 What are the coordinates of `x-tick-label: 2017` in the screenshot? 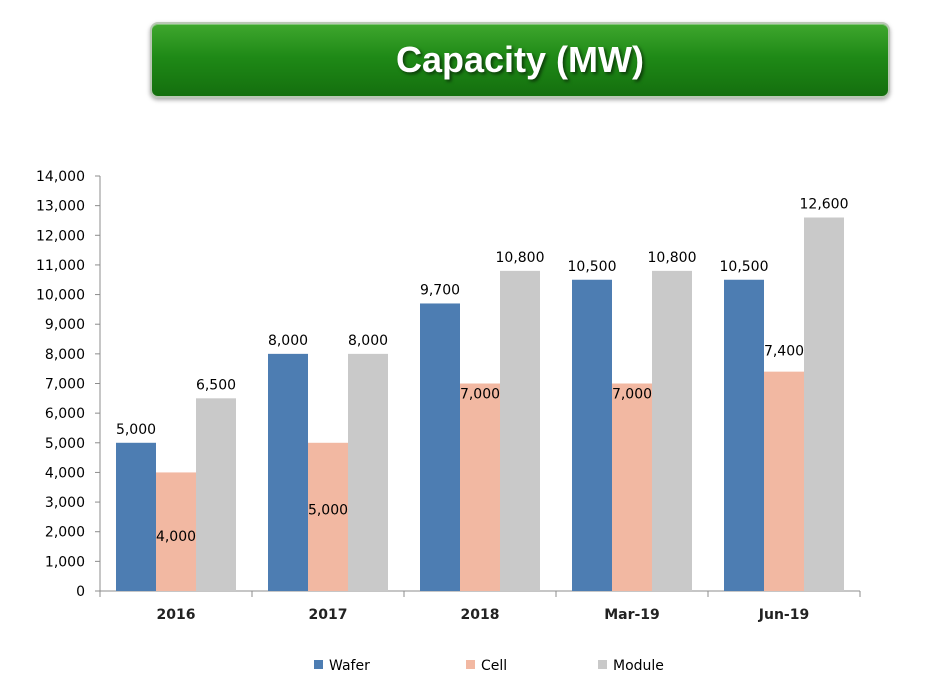 It's located at (328, 615).